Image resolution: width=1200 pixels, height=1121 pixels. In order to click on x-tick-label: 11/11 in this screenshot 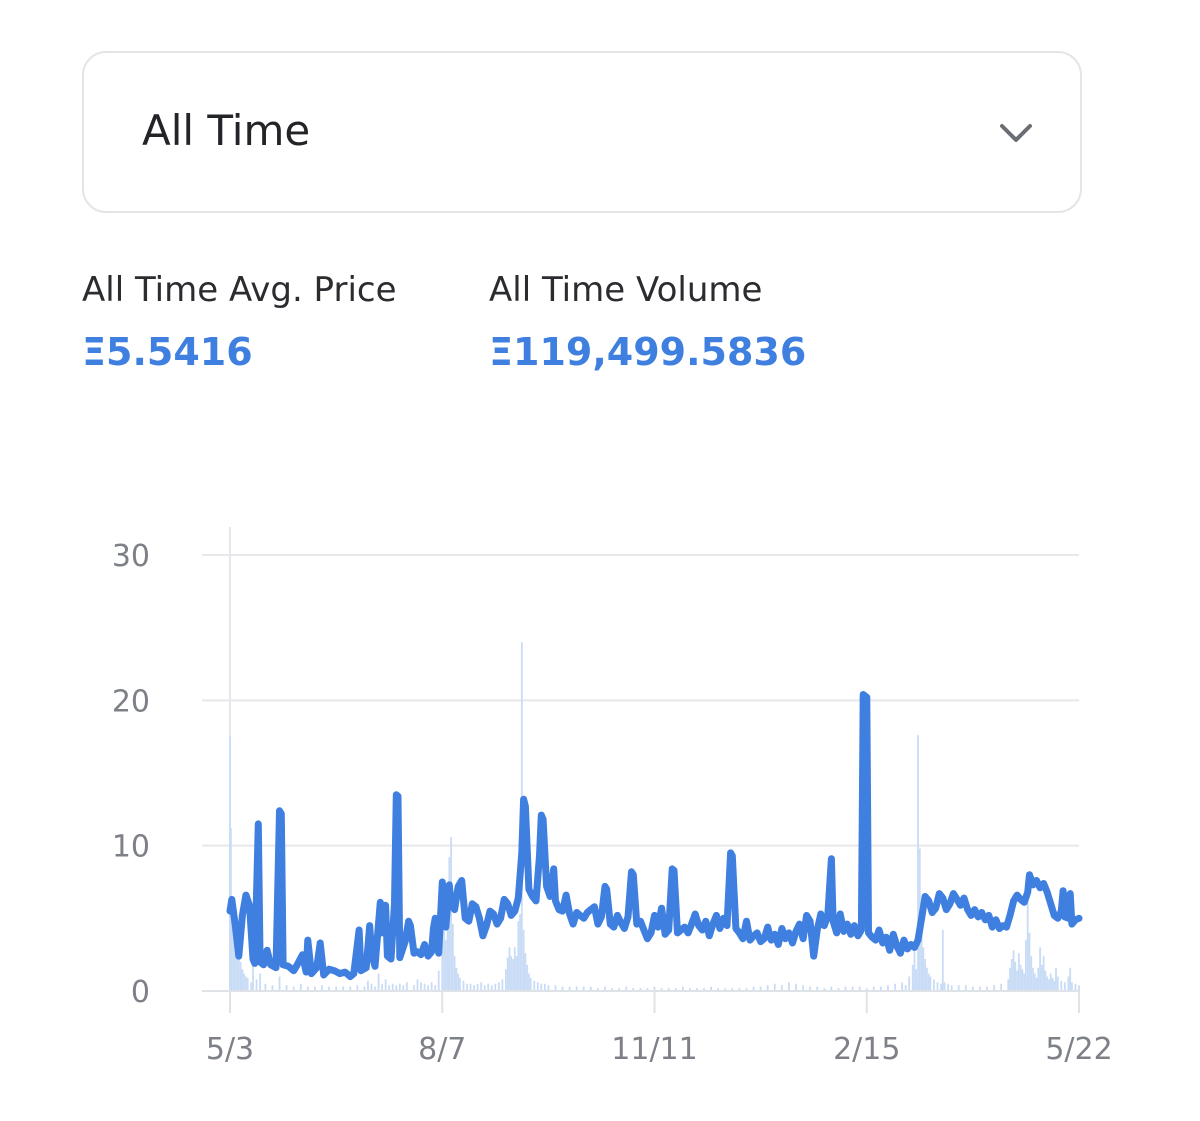, I will do `click(654, 1049)`.